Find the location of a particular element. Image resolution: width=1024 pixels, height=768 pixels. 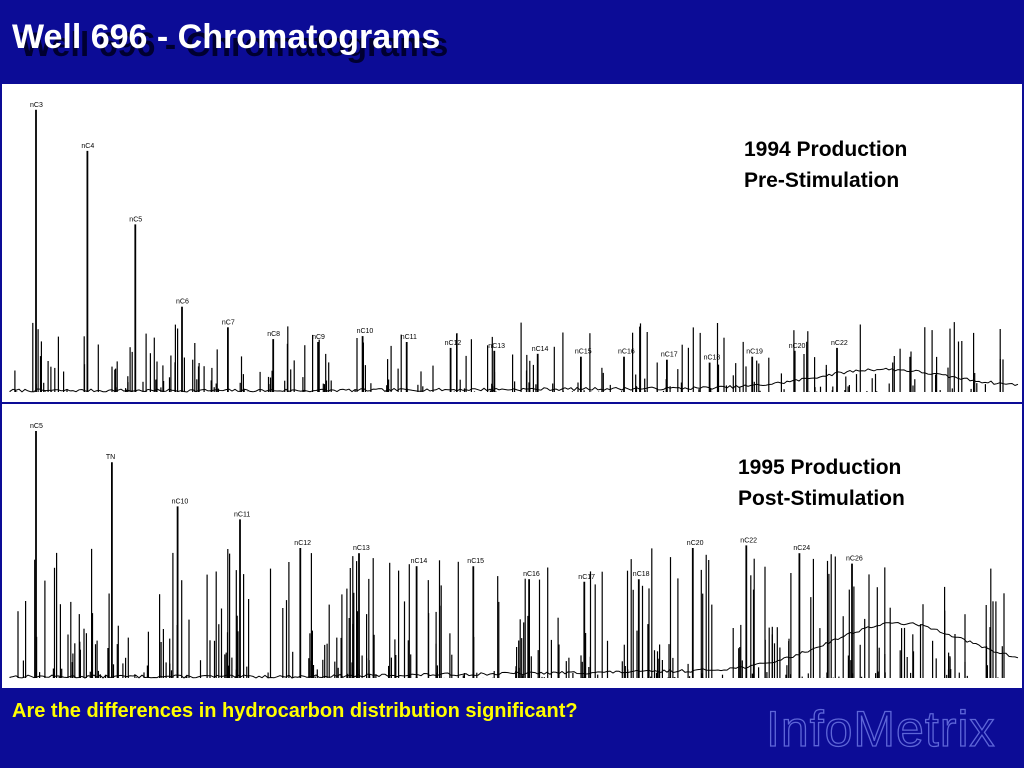

infometrix-logo: InfoMetrix is located at coordinates (880, 728).